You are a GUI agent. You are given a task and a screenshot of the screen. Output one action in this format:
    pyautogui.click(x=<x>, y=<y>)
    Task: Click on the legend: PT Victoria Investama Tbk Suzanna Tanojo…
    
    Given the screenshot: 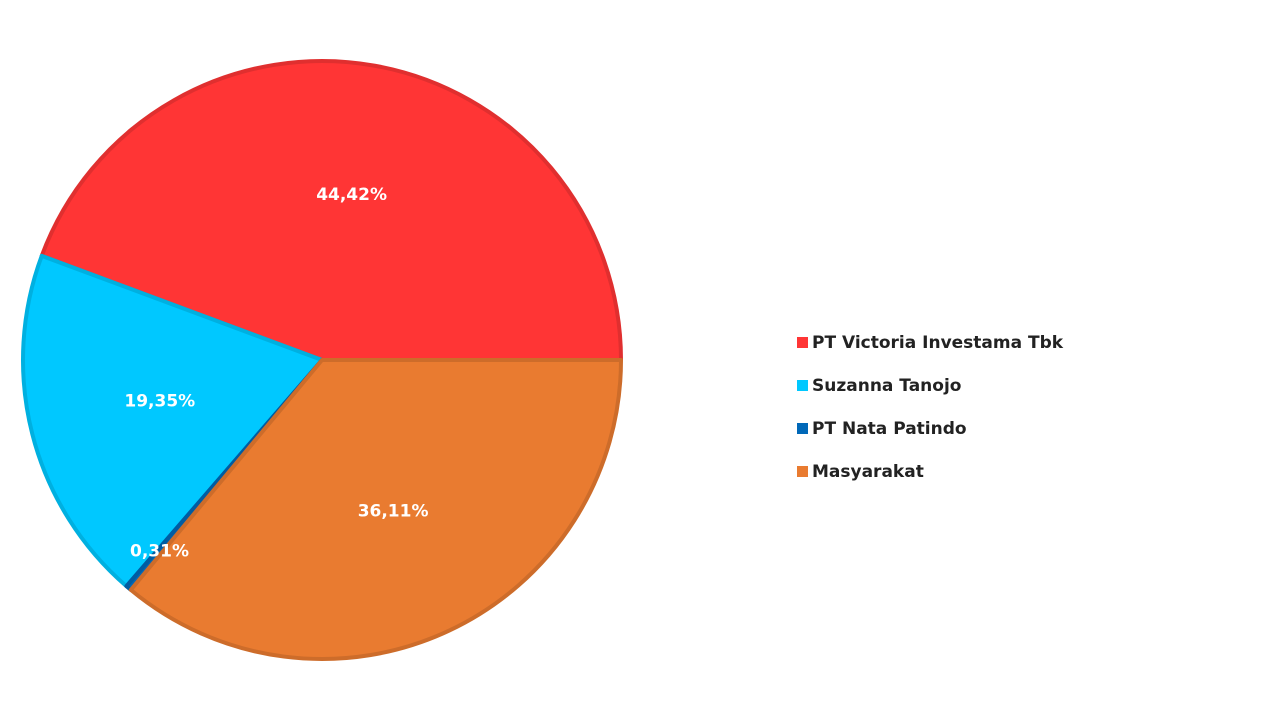 What is the action you would take?
    pyautogui.click(x=930, y=407)
    